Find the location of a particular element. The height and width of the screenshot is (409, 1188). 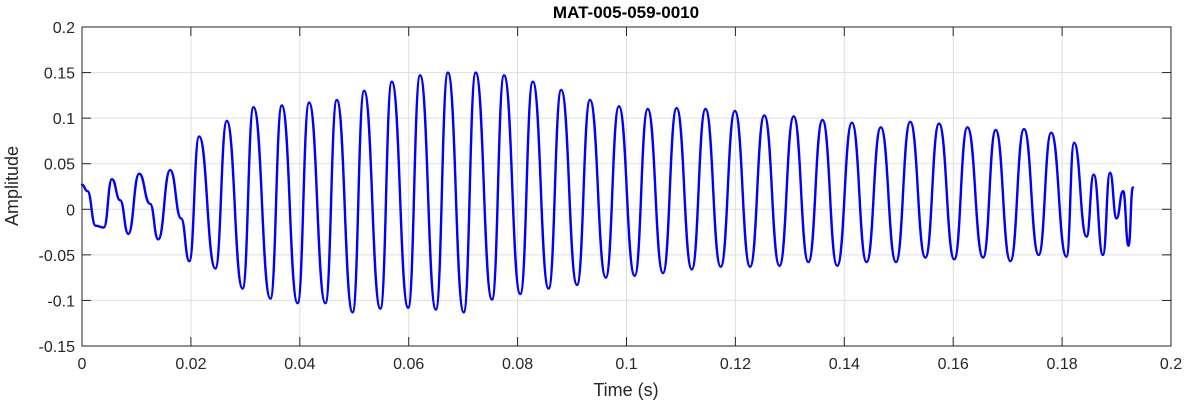

y-axis-label: Amplitude is located at coordinates (12, 186).